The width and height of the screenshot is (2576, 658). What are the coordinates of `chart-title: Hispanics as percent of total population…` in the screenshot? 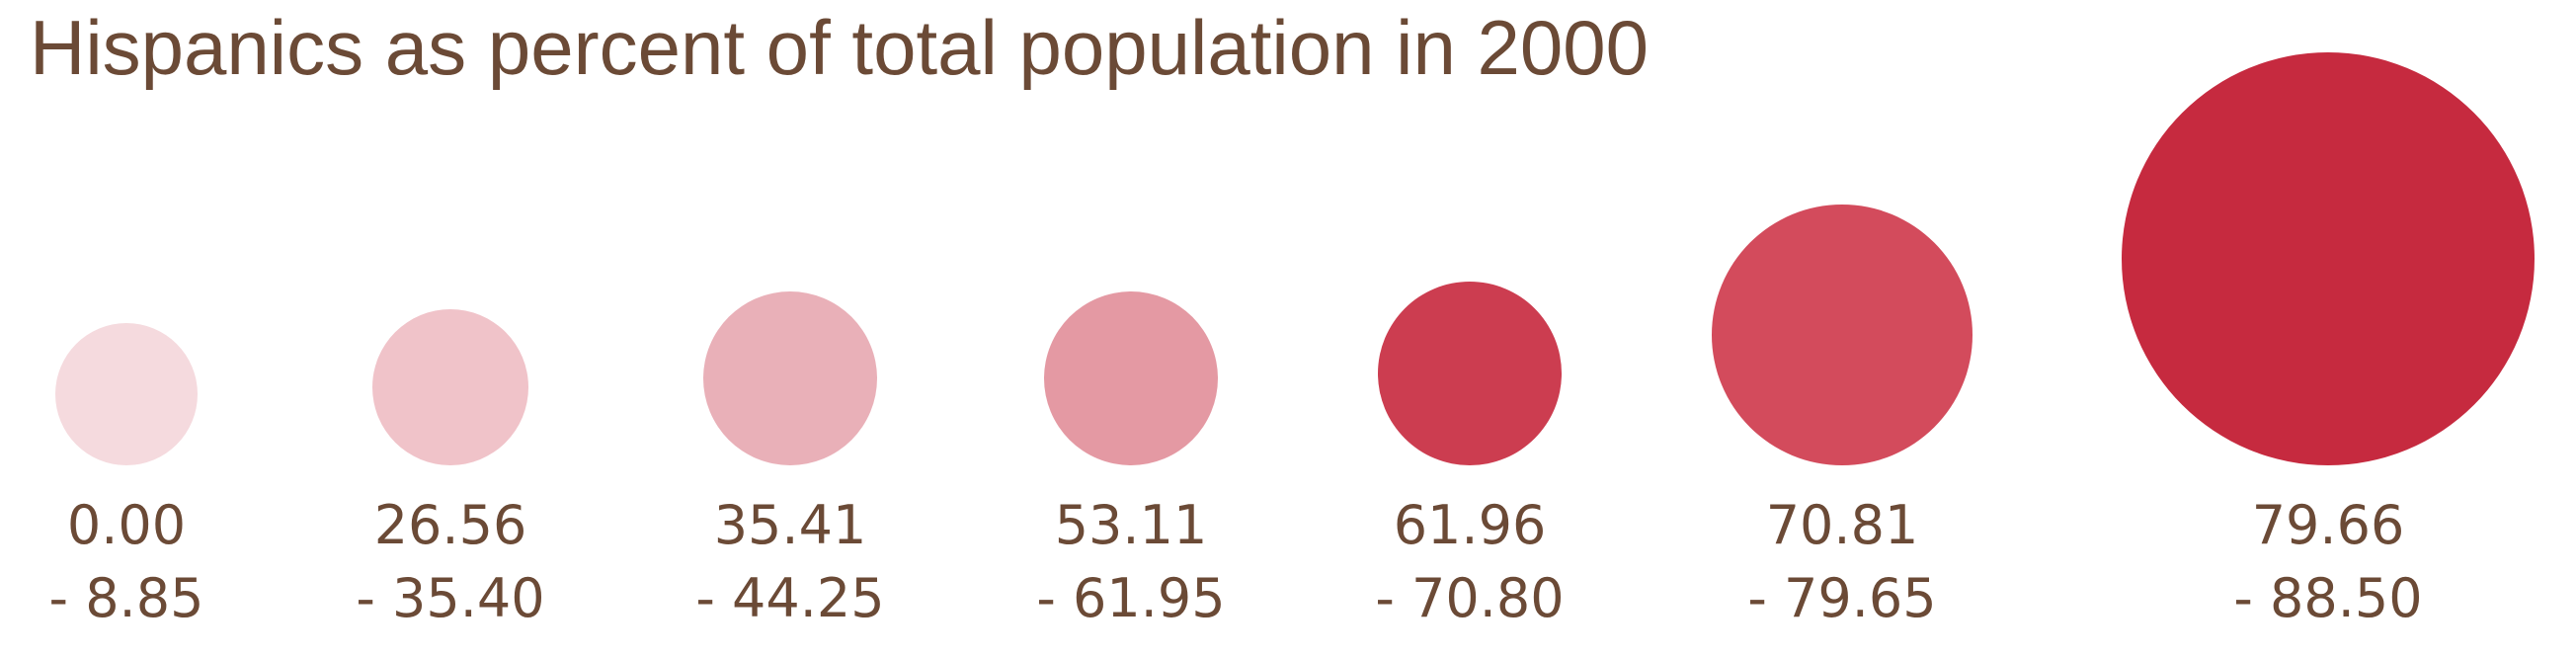 It's located at (840, 47).